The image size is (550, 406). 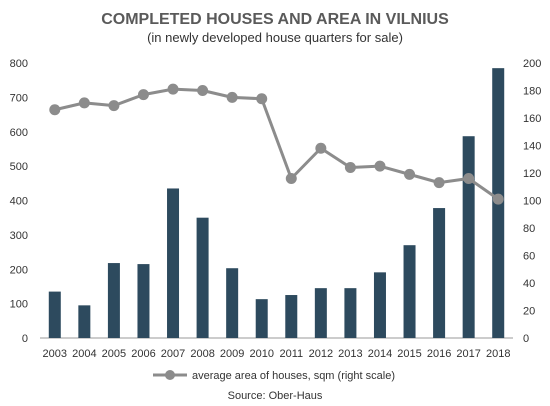 I want to click on x-tick-label: 2015, so click(x=409, y=354).